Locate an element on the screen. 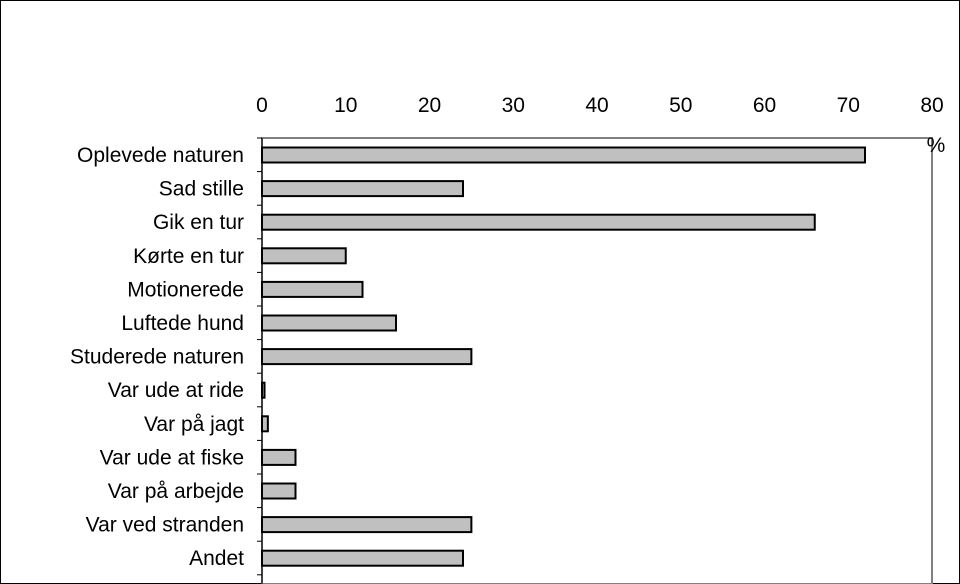 The width and height of the screenshot is (960, 584). category-label: Kørte en tur is located at coordinates (188, 256).